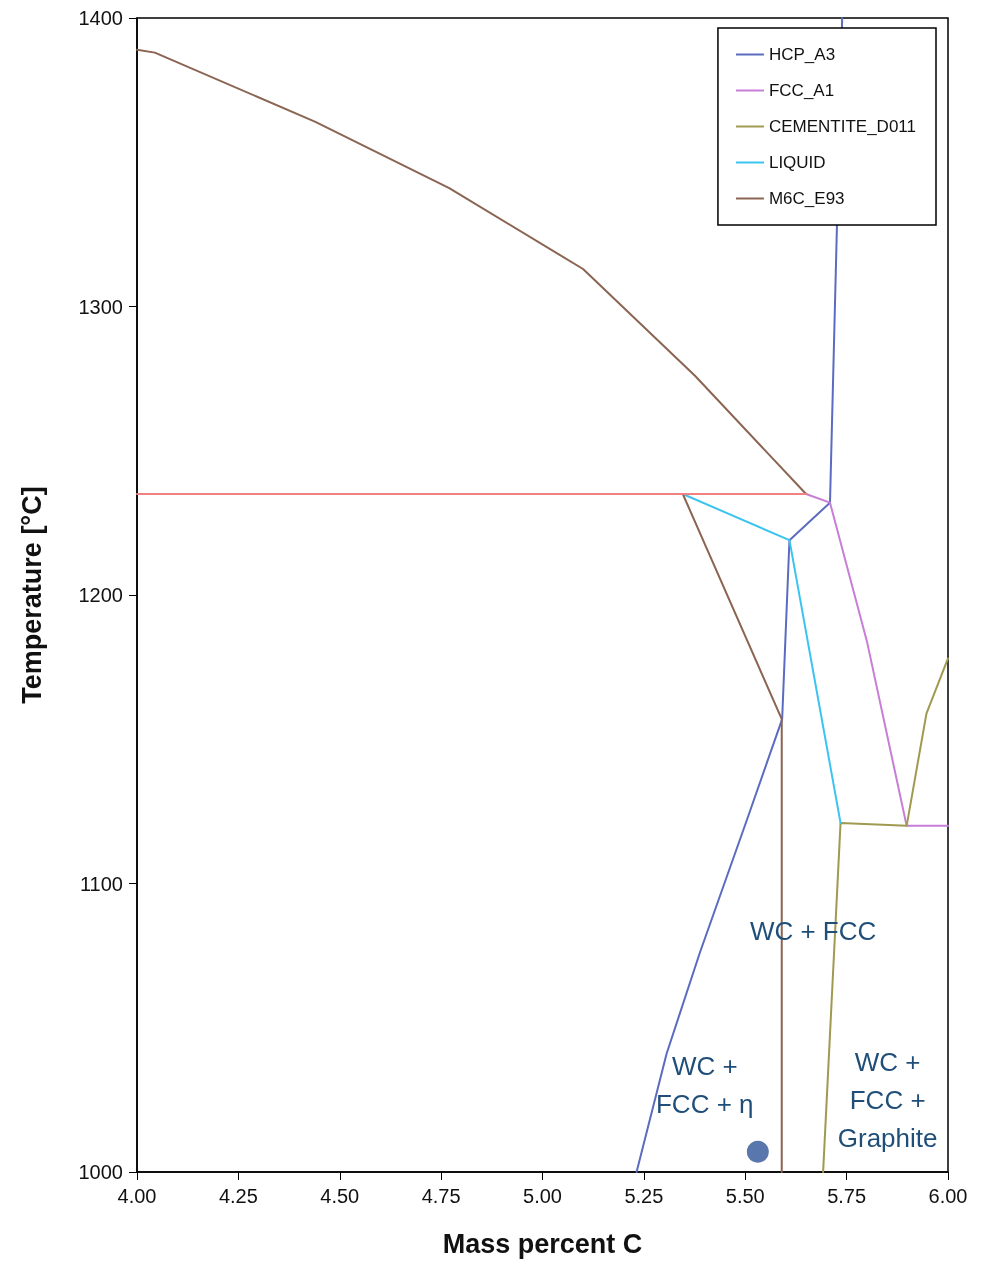 This screenshot has height=1276, width=994. What do you see at coordinates (100, 18) in the screenshot?
I see `y-tick-label: 1400` at bounding box center [100, 18].